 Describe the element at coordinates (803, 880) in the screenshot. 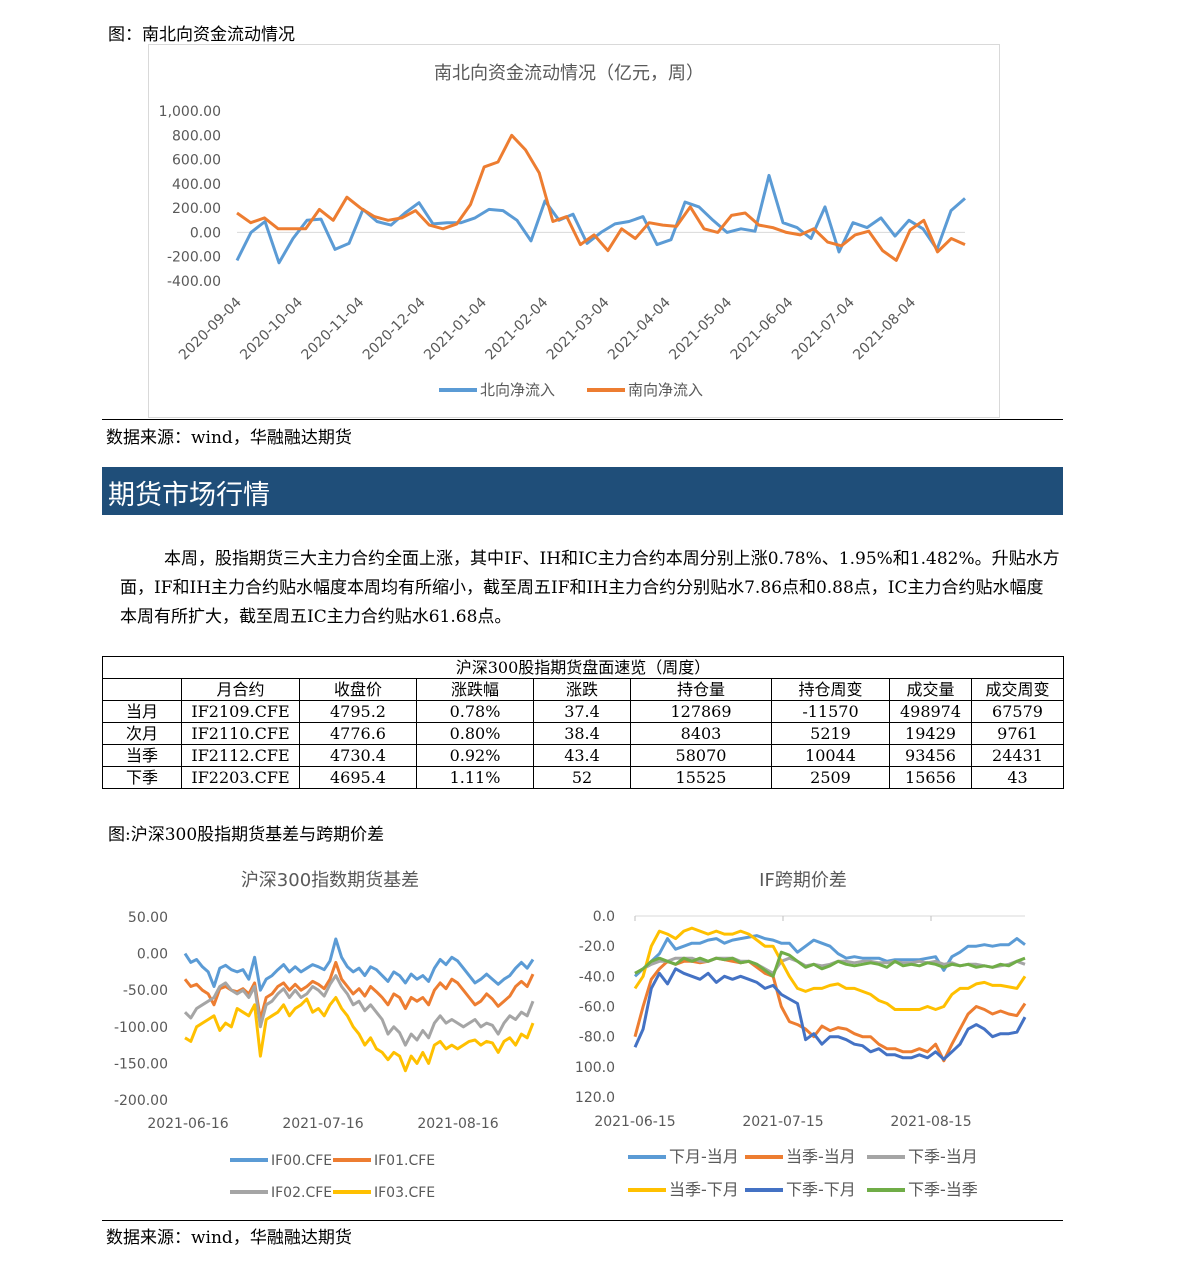

I see `chart-title: IF跨期价差` at that location.